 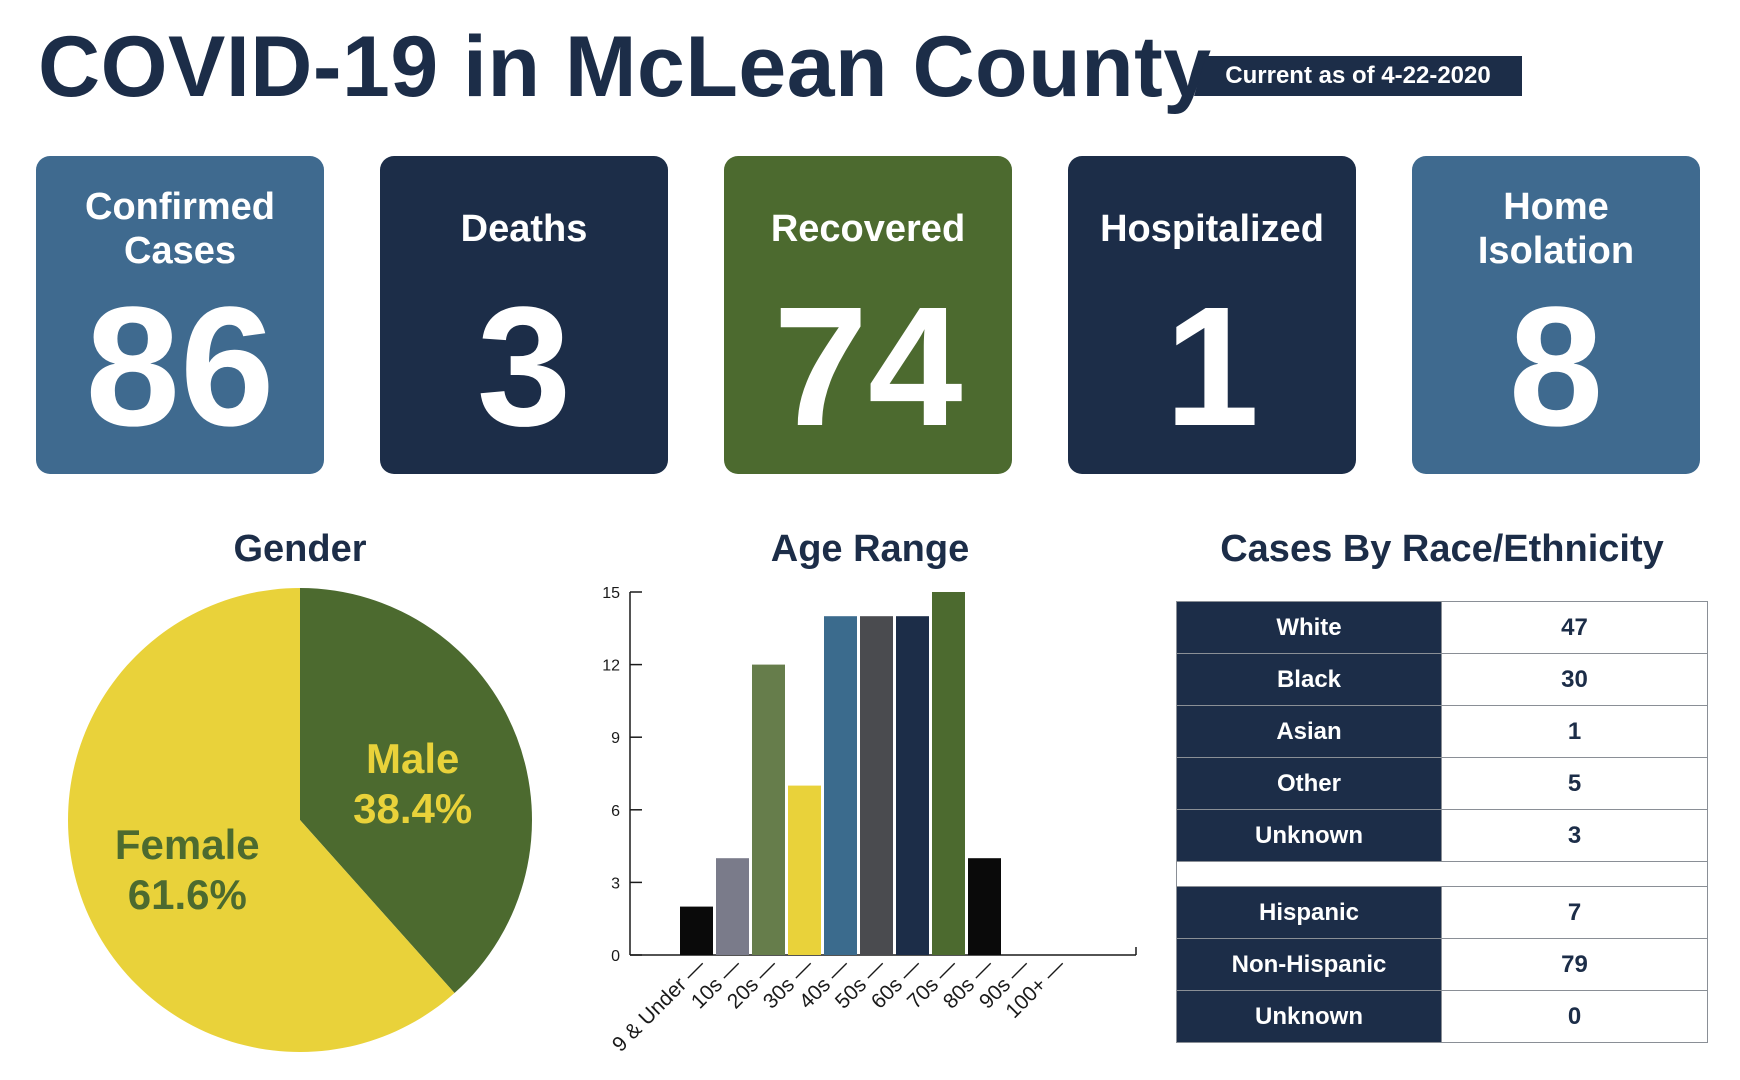 I want to click on stat-card-confirmed-cases: Confirmed Cases 86, so click(x=180, y=315).